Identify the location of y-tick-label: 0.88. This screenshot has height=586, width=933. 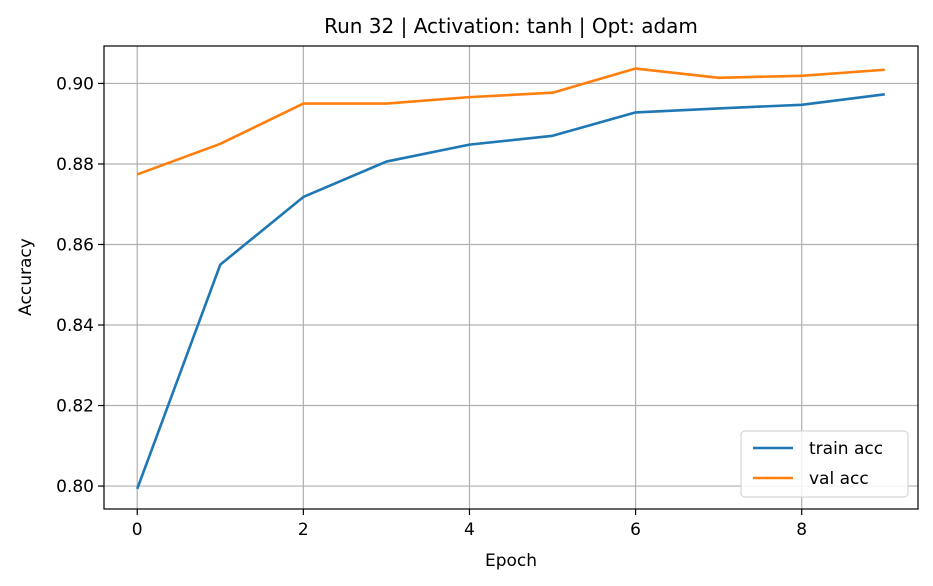
(75, 165).